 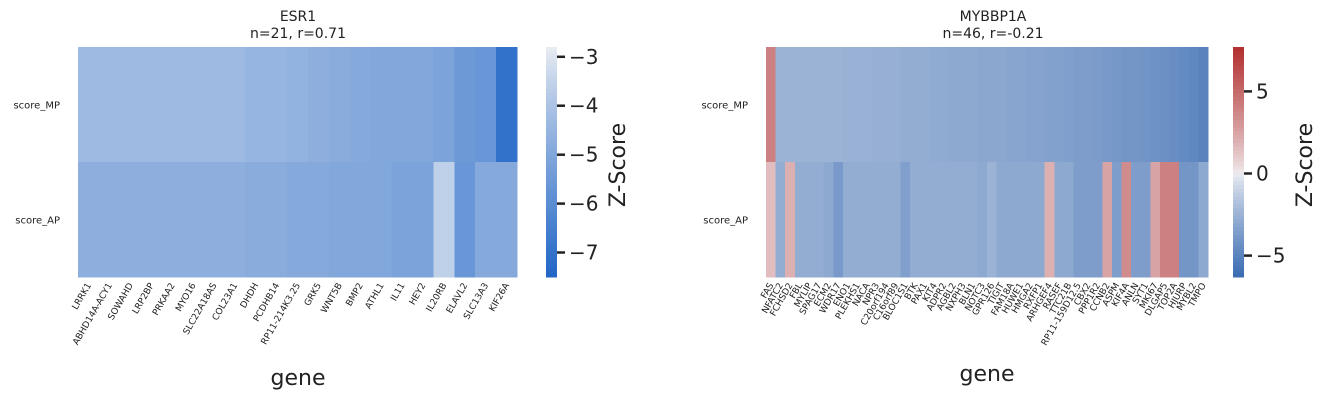 What do you see at coordinates (992, 34) in the screenshot?
I see `chart-subtitle: n=46, r=-0.21` at bounding box center [992, 34].